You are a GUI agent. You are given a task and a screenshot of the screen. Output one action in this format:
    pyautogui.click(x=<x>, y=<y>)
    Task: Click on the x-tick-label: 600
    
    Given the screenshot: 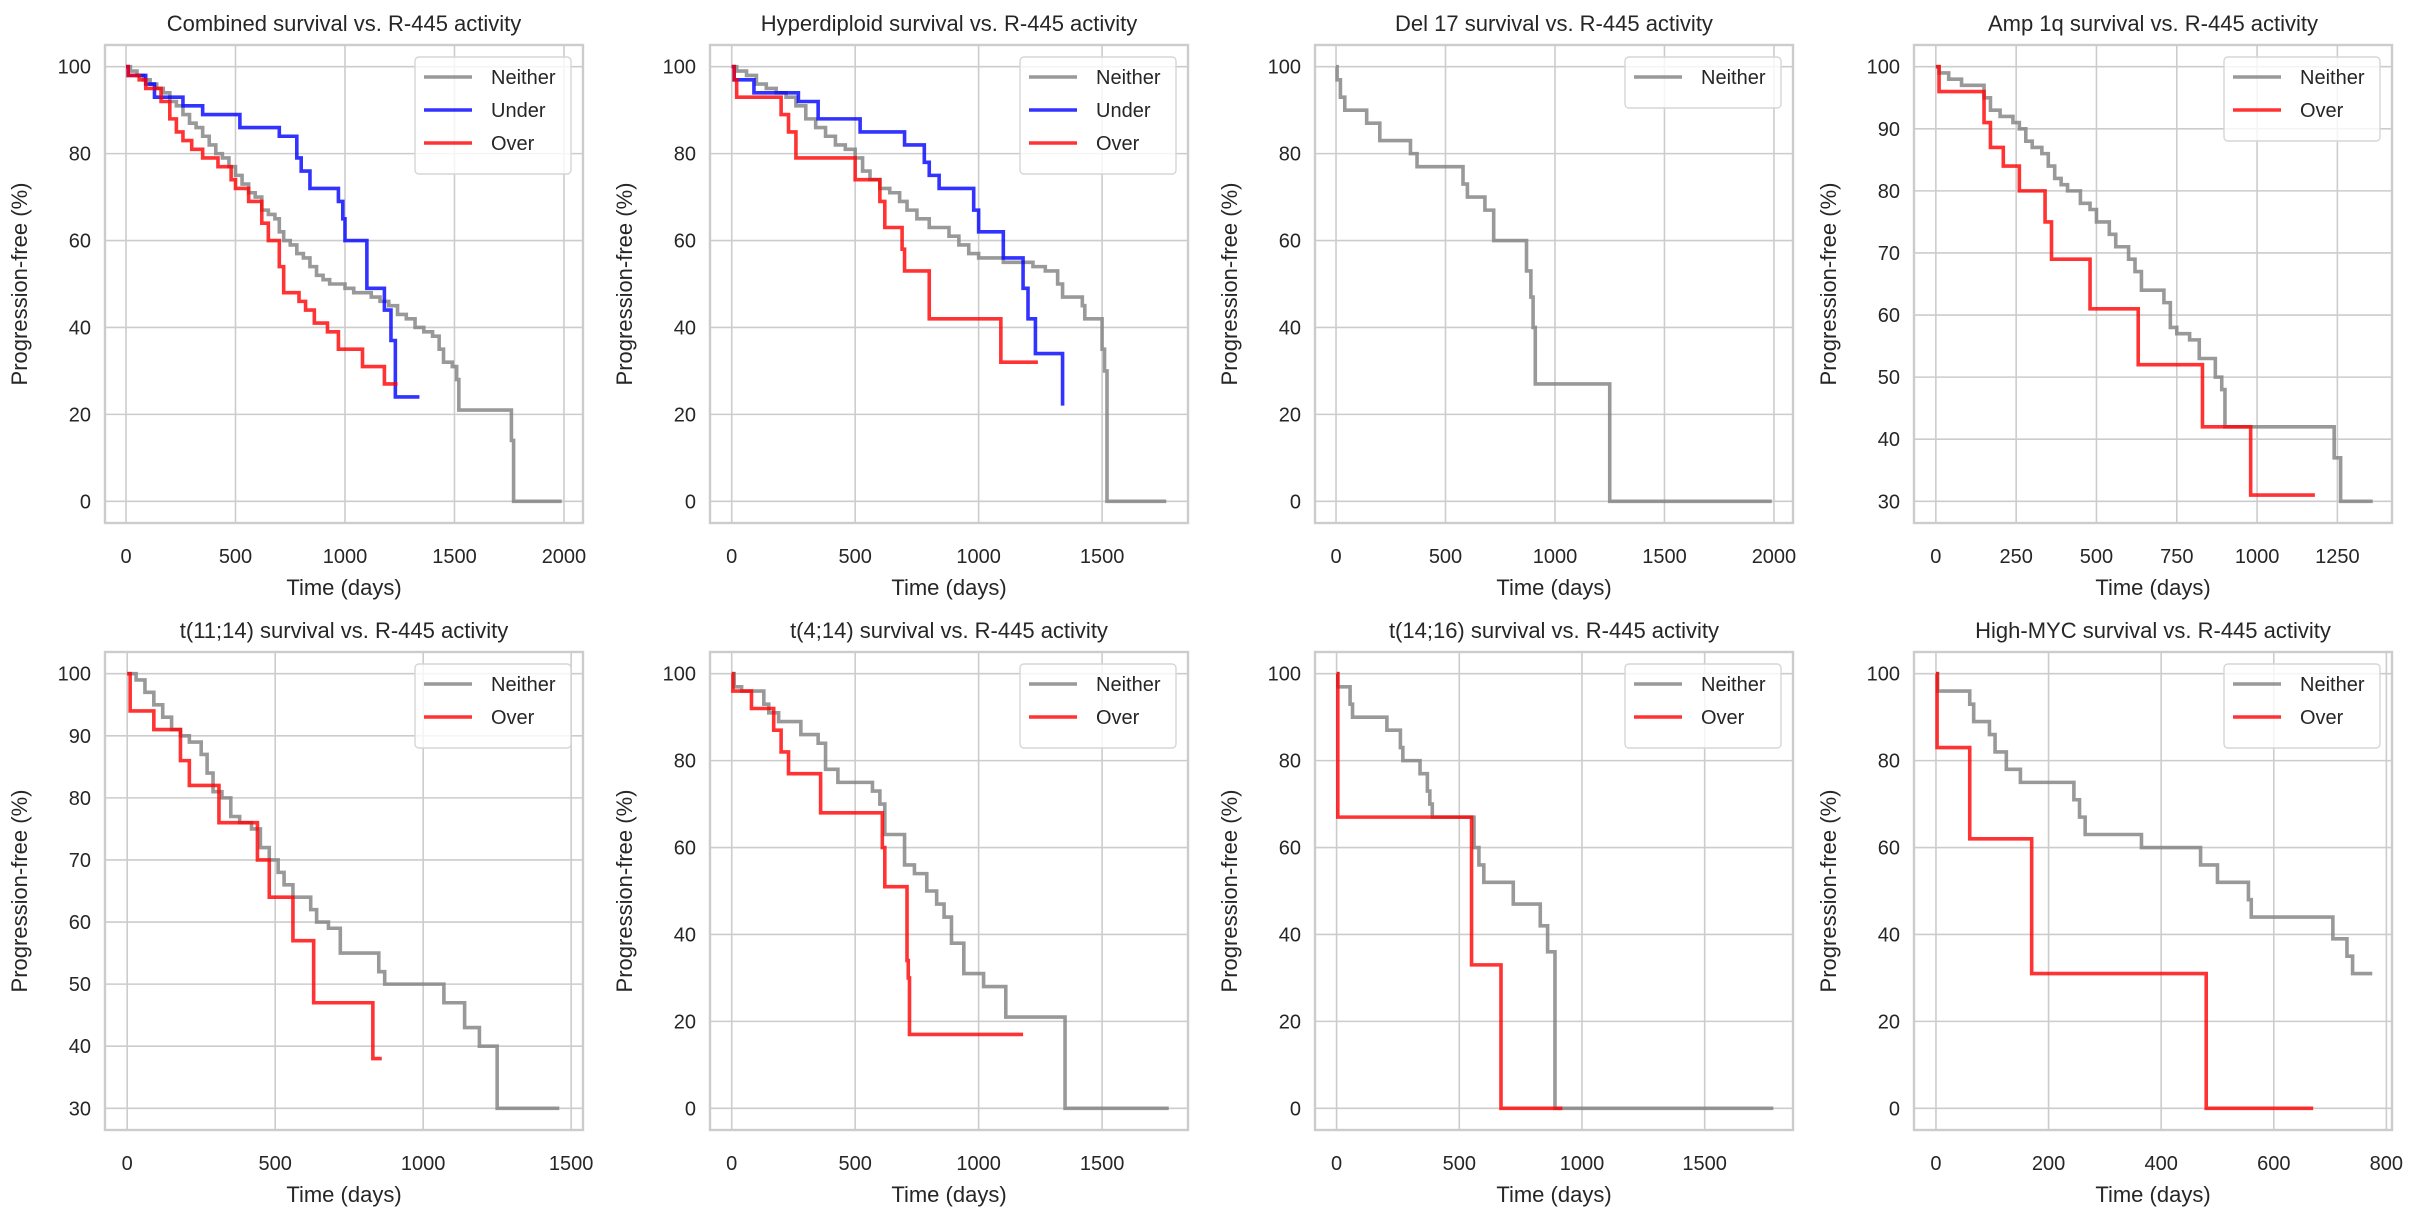 What is the action you would take?
    pyautogui.click(x=2273, y=1164)
    